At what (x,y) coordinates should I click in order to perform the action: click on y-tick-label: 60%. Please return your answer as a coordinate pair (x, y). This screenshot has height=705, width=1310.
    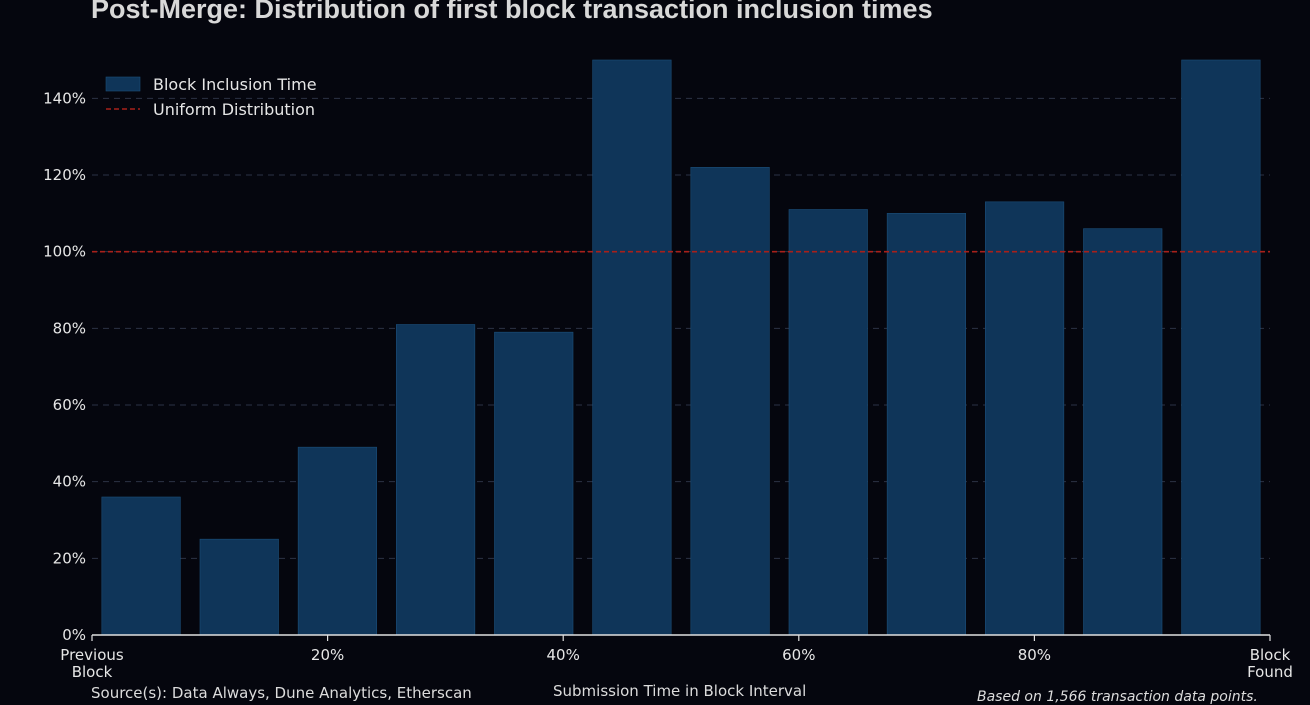
    Looking at the image, I should click on (69, 405).